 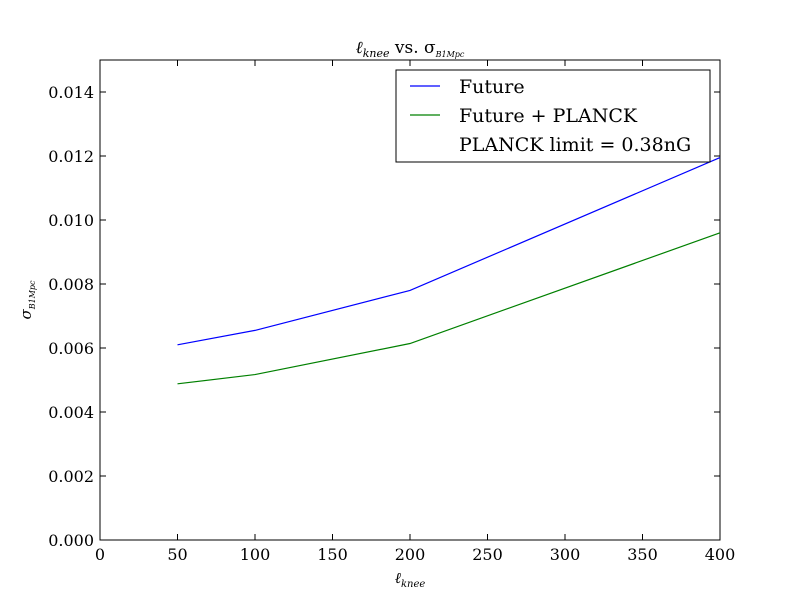 What do you see at coordinates (720, 554) in the screenshot?
I see `x-tick-label: 400` at bounding box center [720, 554].